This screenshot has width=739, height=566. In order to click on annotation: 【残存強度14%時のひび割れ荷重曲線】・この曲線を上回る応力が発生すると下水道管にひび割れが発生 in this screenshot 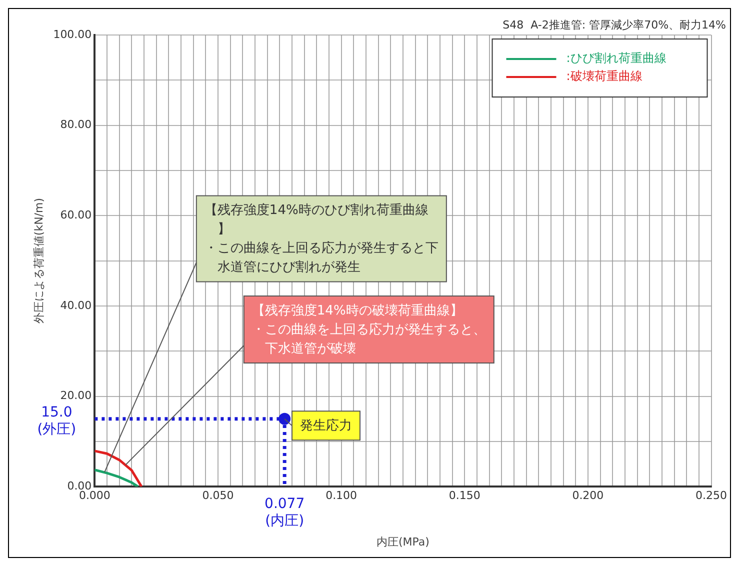, I will do `click(321, 239)`.